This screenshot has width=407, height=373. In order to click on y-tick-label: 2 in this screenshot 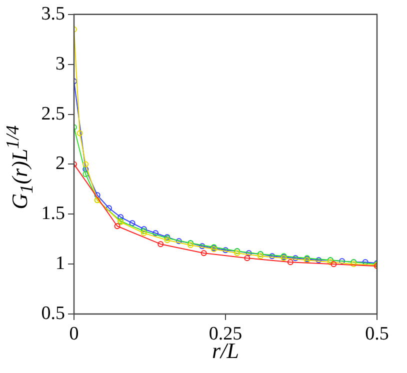, I will do `click(60, 163)`.